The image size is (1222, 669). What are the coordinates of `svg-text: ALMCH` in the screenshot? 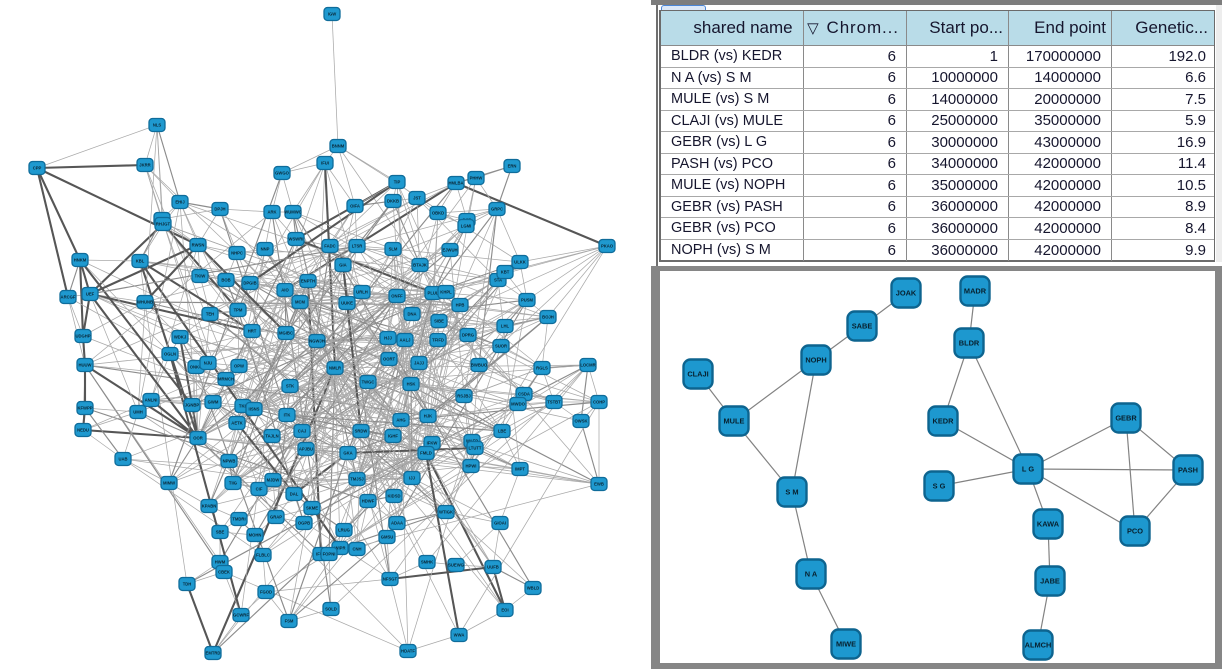 It's located at (1038, 645).